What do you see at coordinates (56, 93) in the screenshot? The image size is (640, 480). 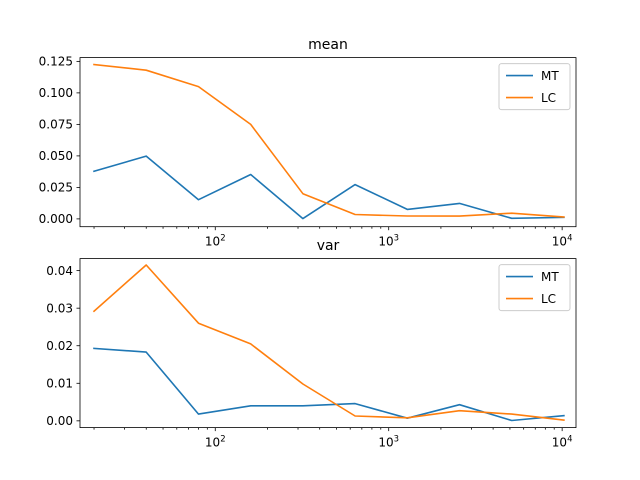 I see `y-tick-label: 0.100` at bounding box center [56, 93].